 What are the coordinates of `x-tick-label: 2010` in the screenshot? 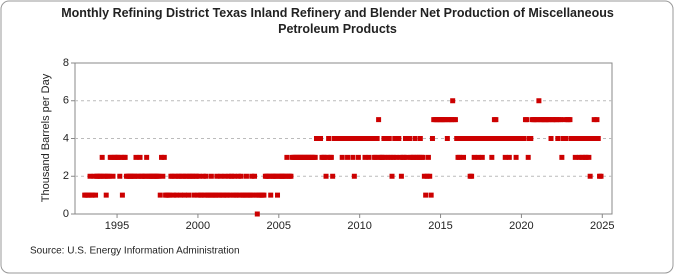 It's located at (359, 226).